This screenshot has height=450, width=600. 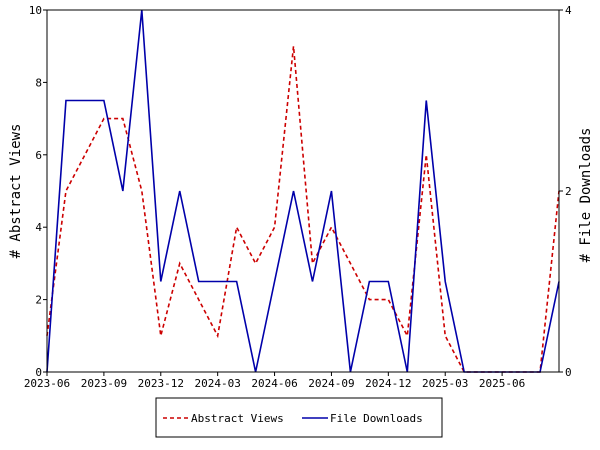 What do you see at coordinates (388, 383) in the screenshot?
I see `x-tick-label: 2024-12` at bounding box center [388, 383].